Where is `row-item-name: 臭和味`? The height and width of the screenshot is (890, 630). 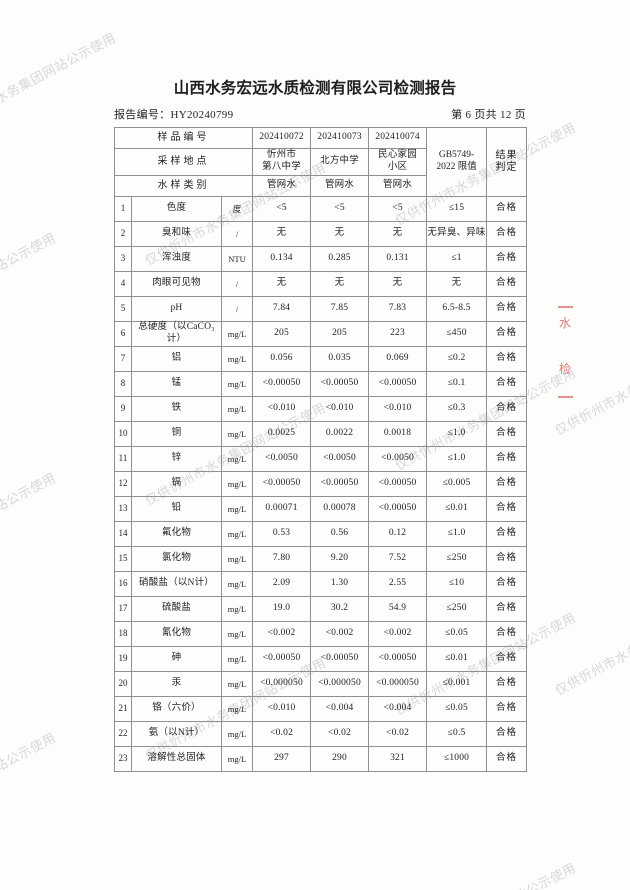 row-item-name: 臭和味 is located at coordinates (176, 234).